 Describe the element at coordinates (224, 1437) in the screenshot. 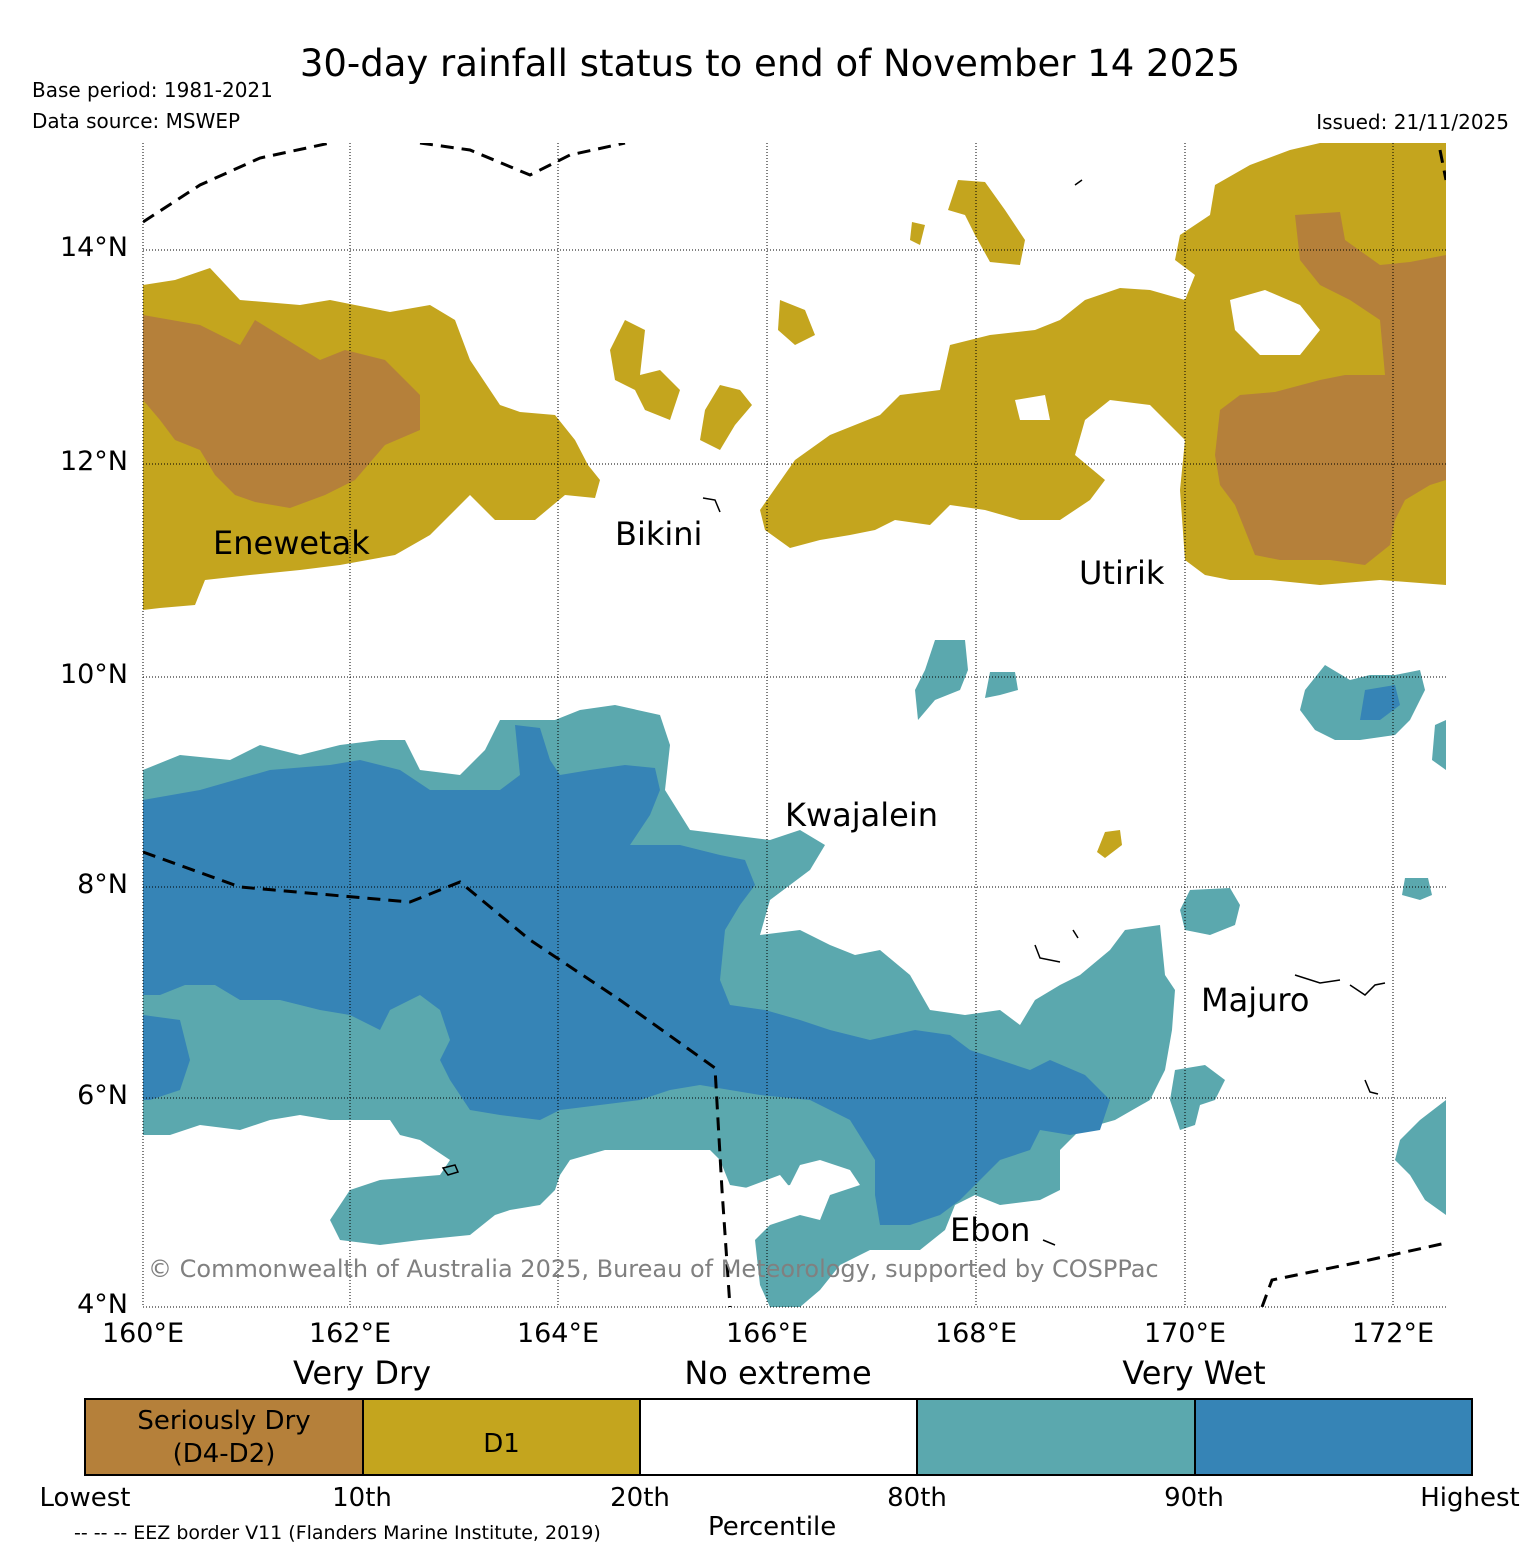

I see `legend-box-seriously-dry: Seriously Dry (D4-D2)` at that location.